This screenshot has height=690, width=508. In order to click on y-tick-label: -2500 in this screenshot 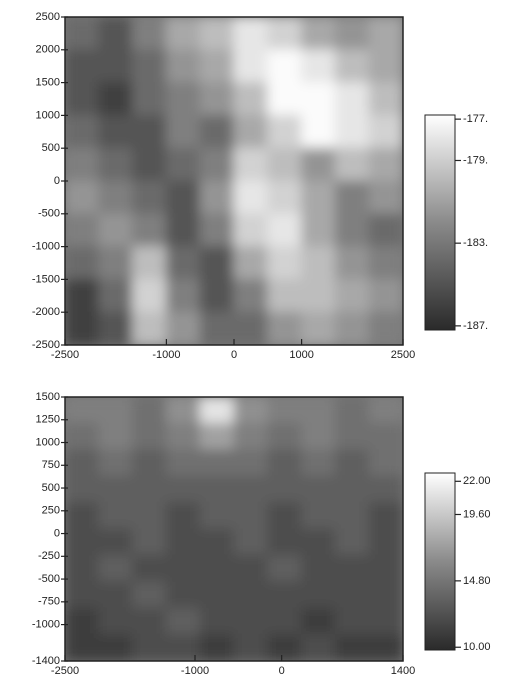, I will do `click(46, 345)`.